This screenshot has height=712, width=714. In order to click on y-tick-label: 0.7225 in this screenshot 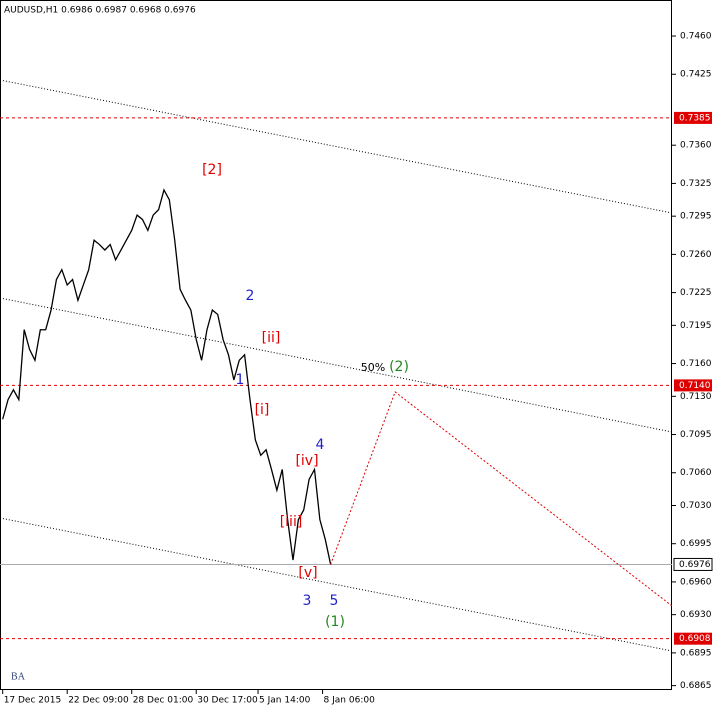, I will do `click(696, 293)`.